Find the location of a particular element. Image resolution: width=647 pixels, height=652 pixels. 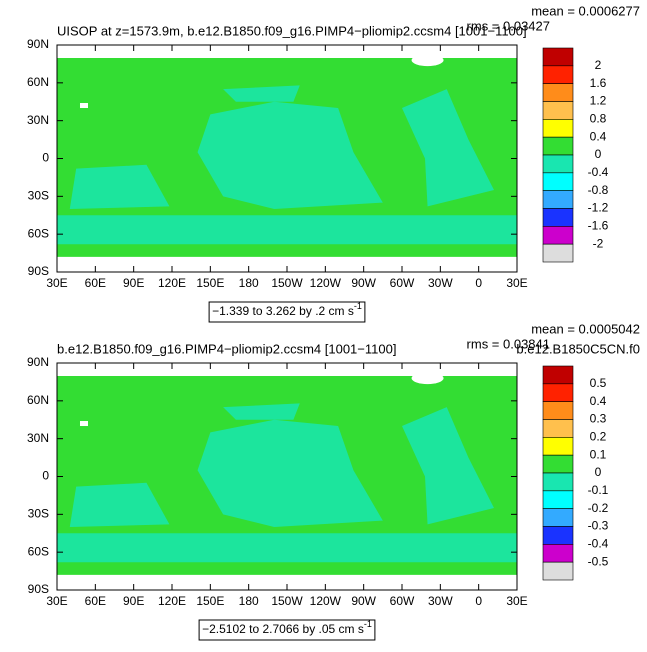

subtitle-right: b.e12.B1850C5CN.f0 is located at coordinates (578, 348).